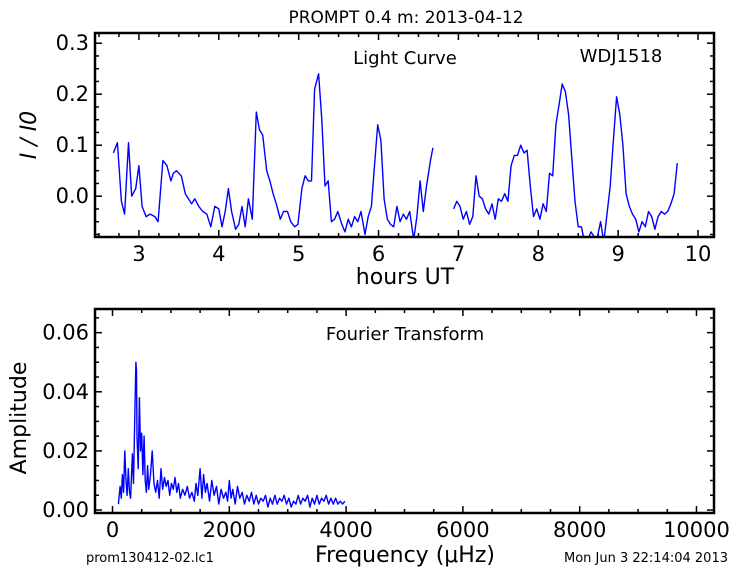 The height and width of the screenshot is (580, 742). I want to click on fourier-transform-x-axis-label: Frequency (μHz), so click(405, 555).